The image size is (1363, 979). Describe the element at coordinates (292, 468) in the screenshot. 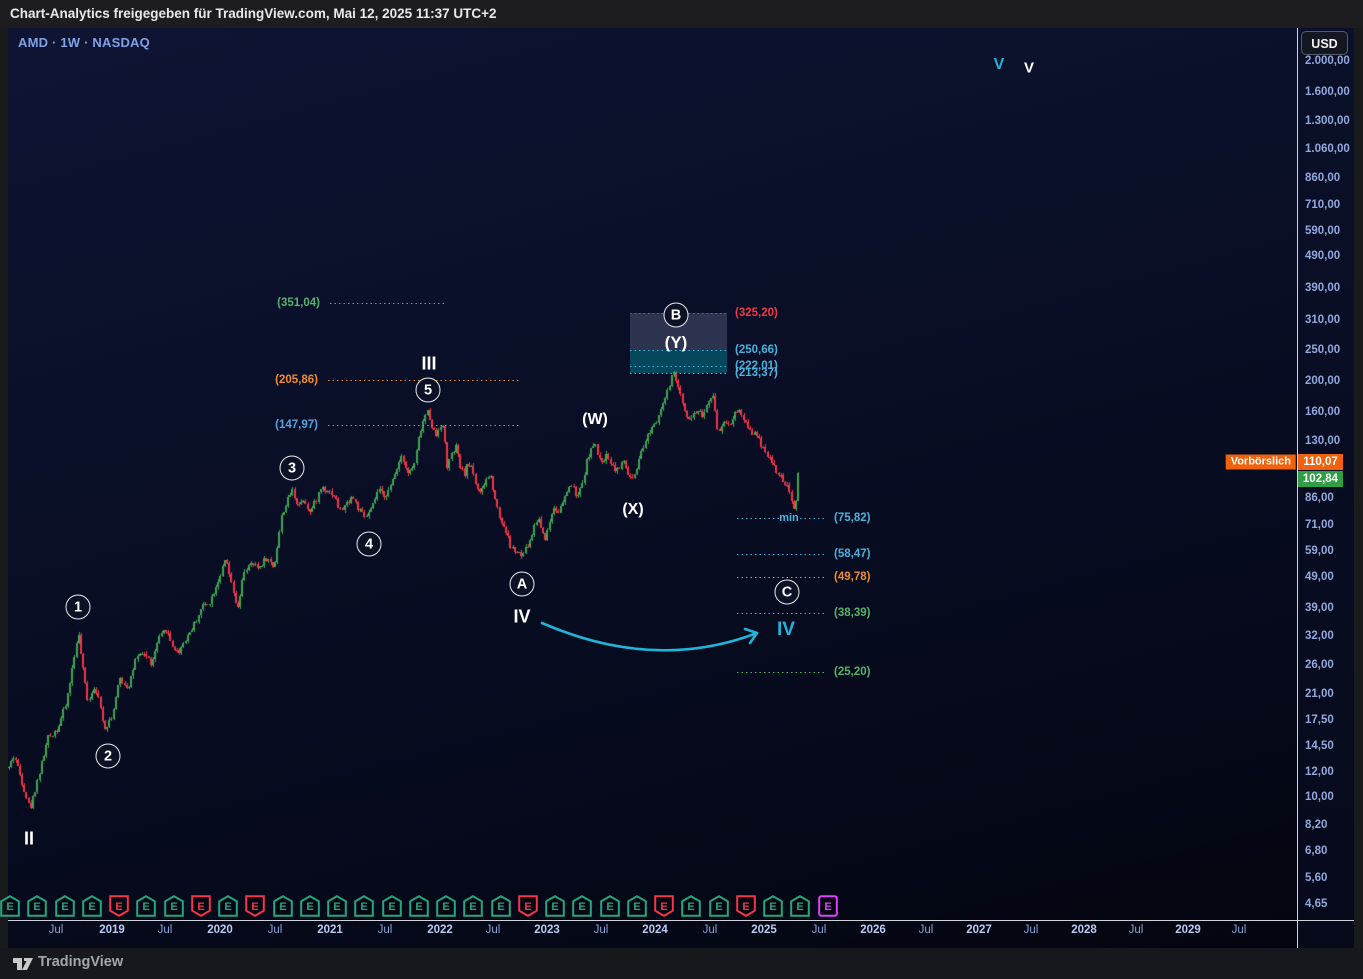

I see `wave-circle-label-3: 3` at that location.